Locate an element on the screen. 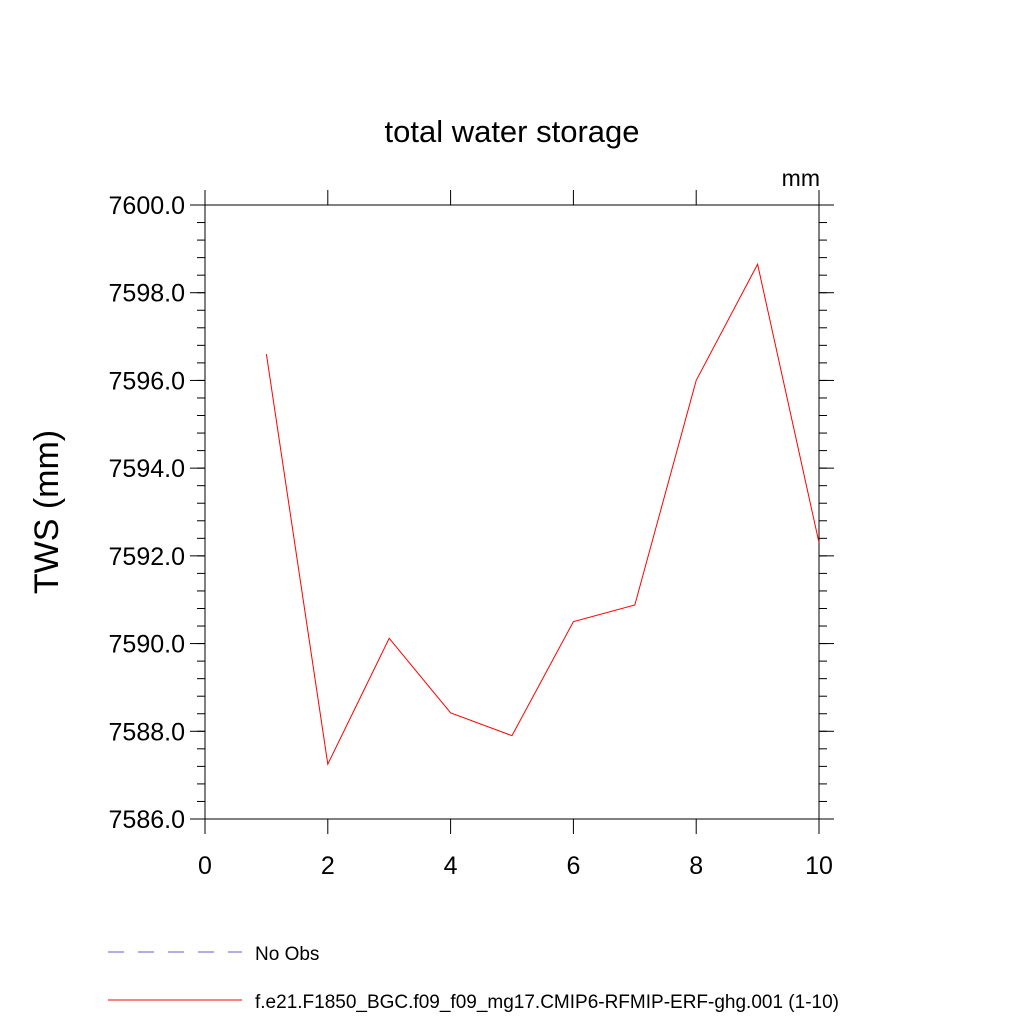 The image size is (1024, 1024). y-tick-label: 7596.0 is located at coordinates (147, 381).